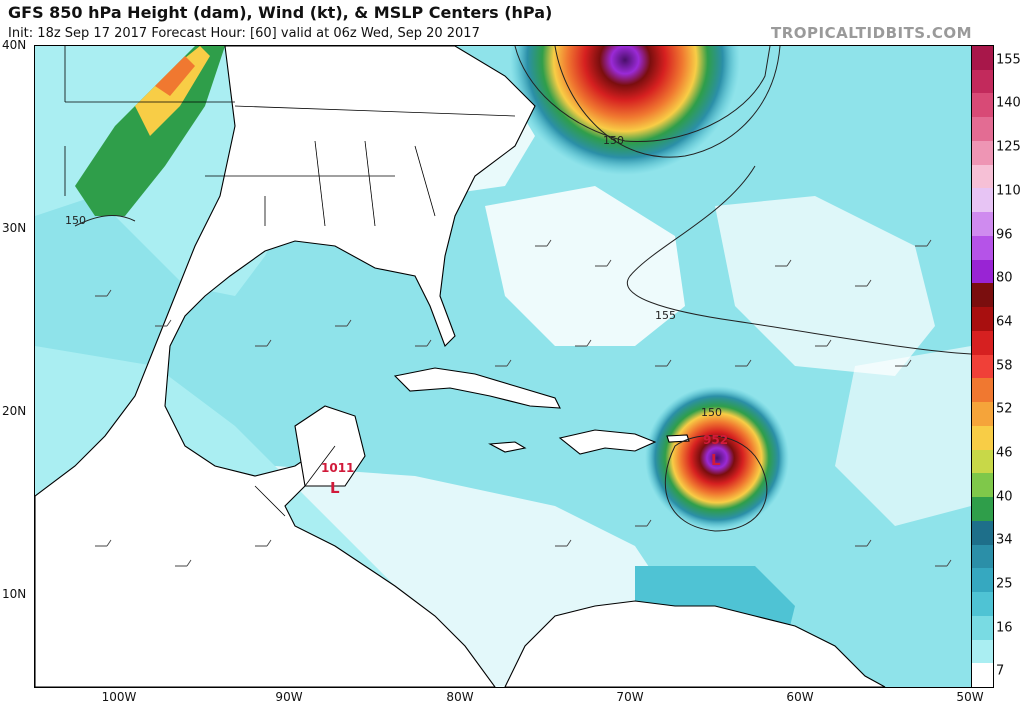  I want to click on colorbar-label-80: 80, so click(1004, 278).